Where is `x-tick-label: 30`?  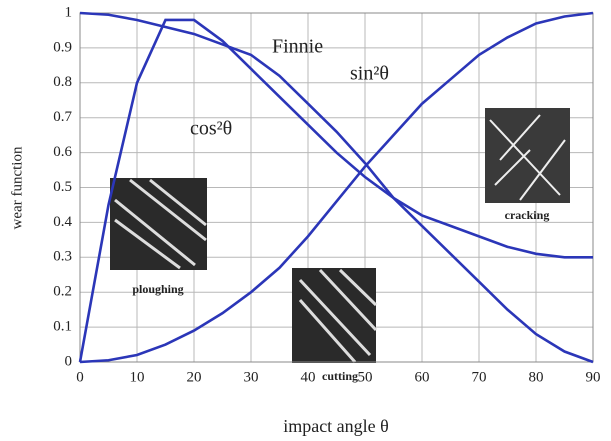
x-tick-label: 30 is located at coordinates (251, 377).